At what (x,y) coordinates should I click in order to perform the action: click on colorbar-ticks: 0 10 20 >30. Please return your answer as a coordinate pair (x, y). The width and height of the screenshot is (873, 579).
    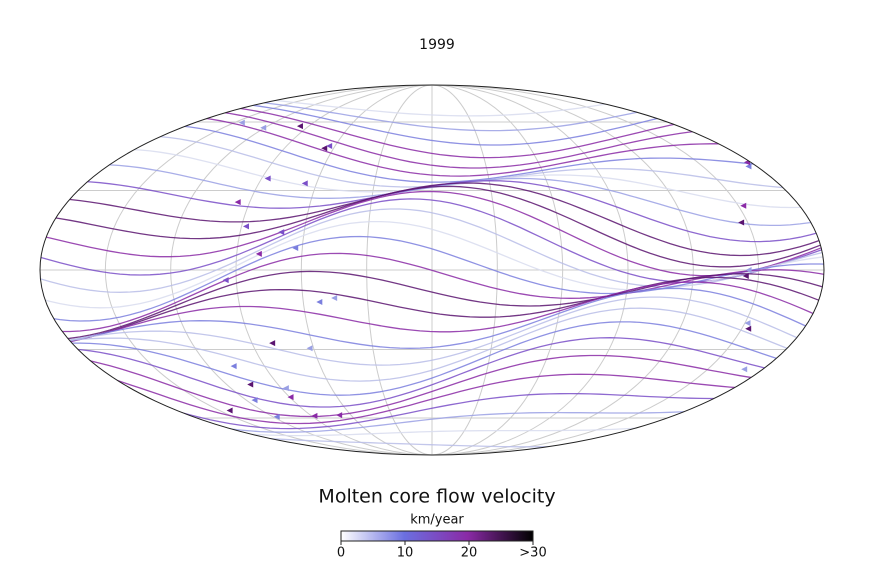
    Looking at the image, I should click on (442, 551).